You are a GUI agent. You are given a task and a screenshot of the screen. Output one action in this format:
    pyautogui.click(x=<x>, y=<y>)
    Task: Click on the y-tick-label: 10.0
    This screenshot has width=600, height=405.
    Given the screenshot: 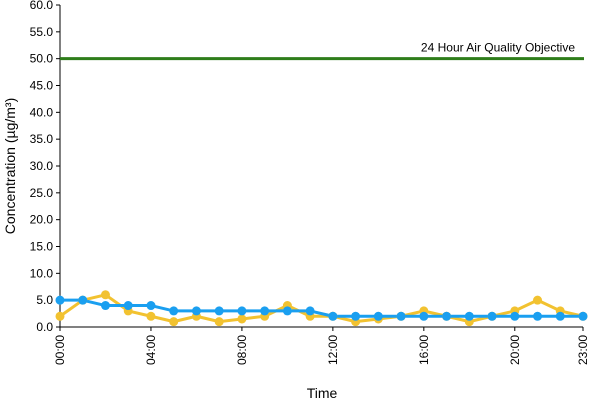 What is the action you would take?
    pyautogui.click(x=42, y=273)
    